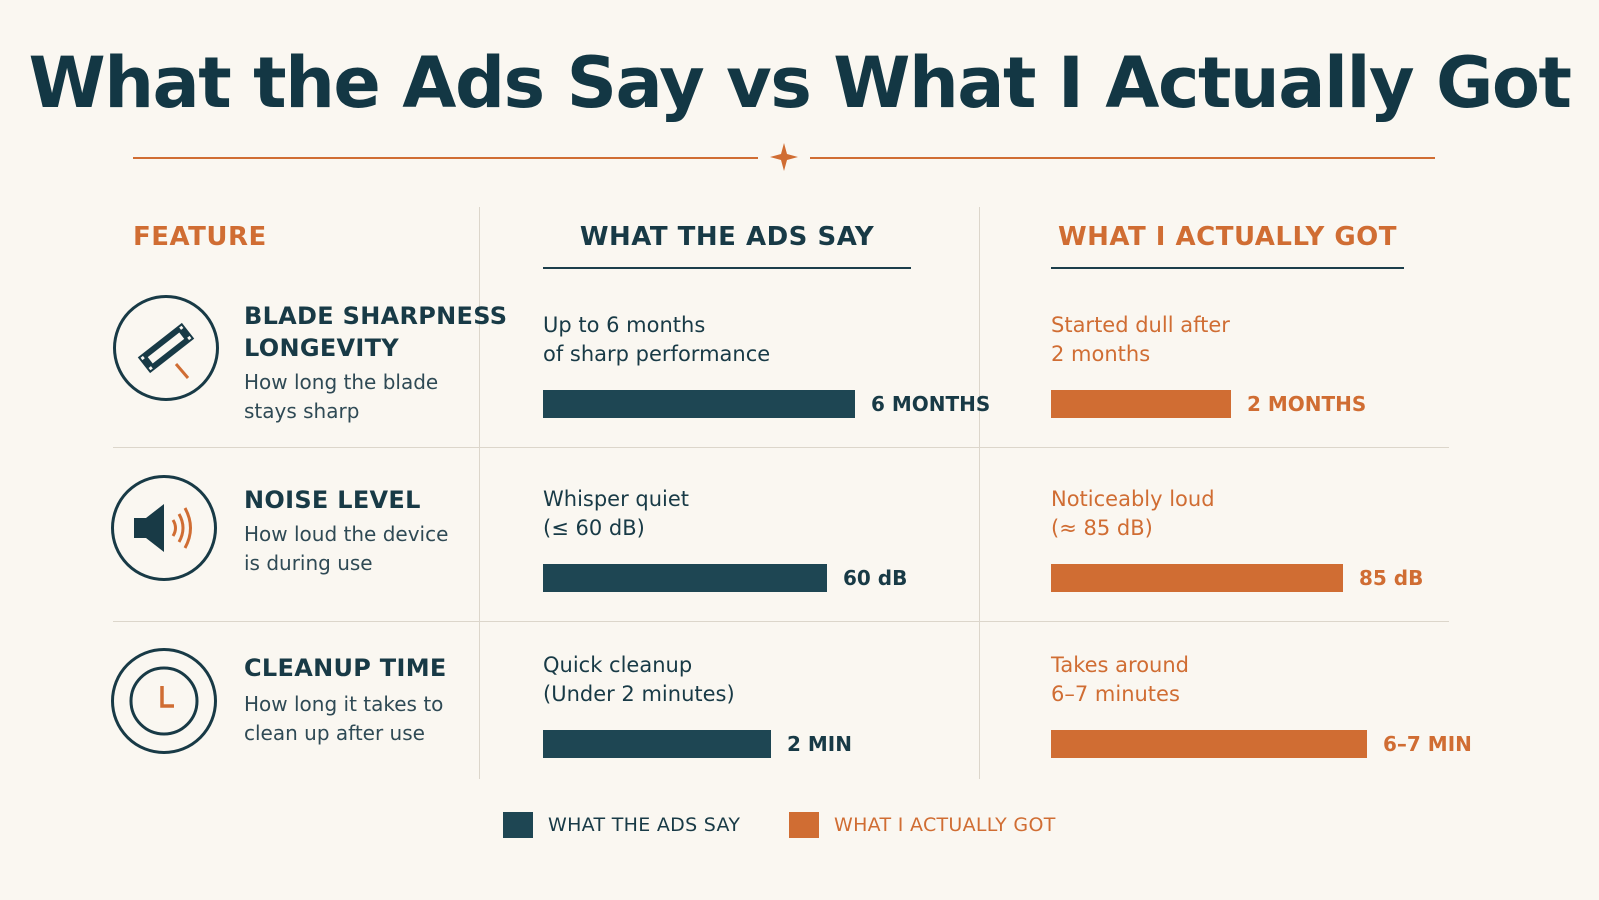 This screenshot has height=900, width=1599. What do you see at coordinates (1197, 578) in the screenshot?
I see `bar-actual-noise-level` at bounding box center [1197, 578].